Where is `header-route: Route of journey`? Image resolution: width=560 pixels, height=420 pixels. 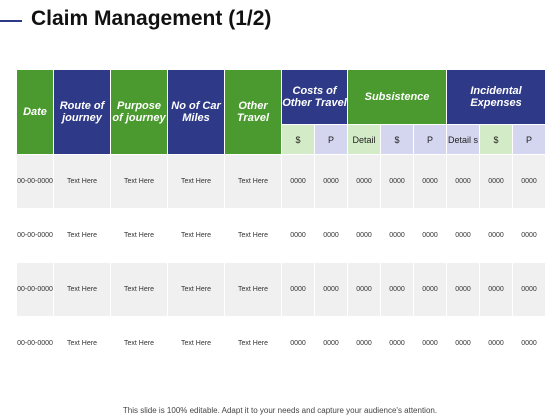
header-route: Route of journey is located at coordinates (82, 112).